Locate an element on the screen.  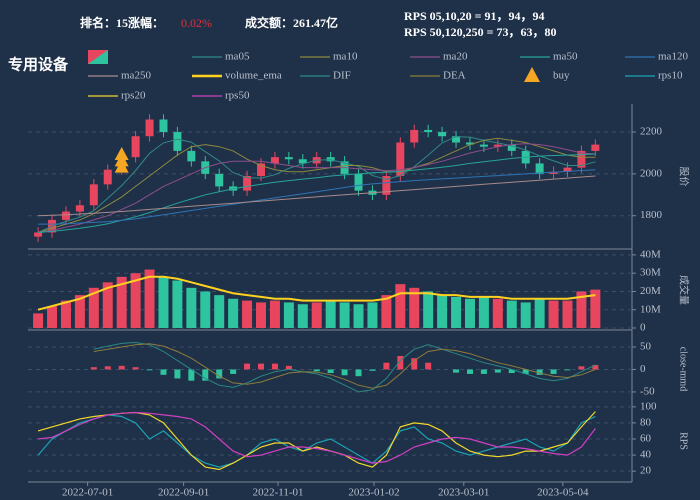
legend-label: buy is located at coordinates (561, 76).